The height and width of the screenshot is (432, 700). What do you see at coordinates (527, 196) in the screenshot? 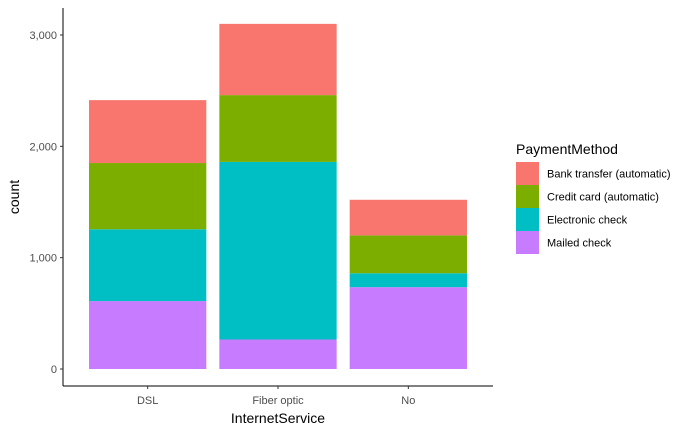
I see `legend-key-credit-card-automatic` at bounding box center [527, 196].